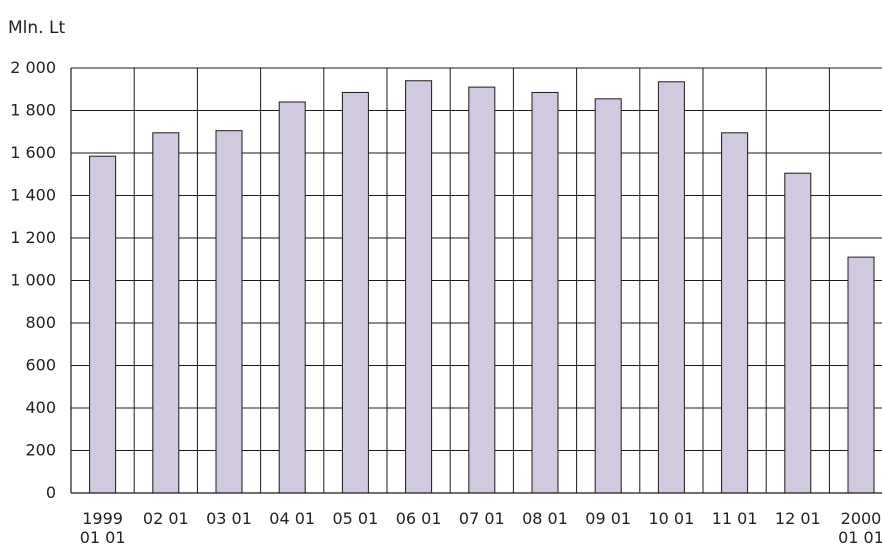 The width and height of the screenshot is (882, 547). What do you see at coordinates (33, 195) in the screenshot?
I see `y-tick-label: 1 400` at bounding box center [33, 195].